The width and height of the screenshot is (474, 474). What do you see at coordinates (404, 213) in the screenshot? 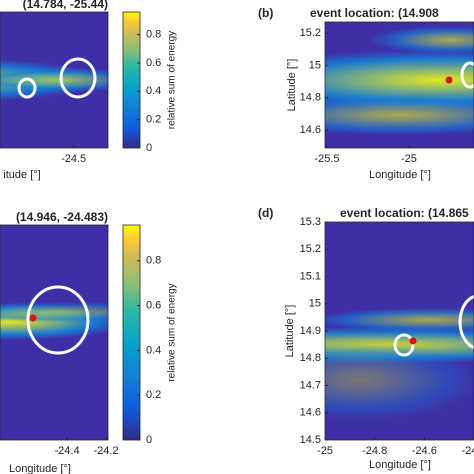
I see `panel-title: event location: (14.865` at bounding box center [404, 213].